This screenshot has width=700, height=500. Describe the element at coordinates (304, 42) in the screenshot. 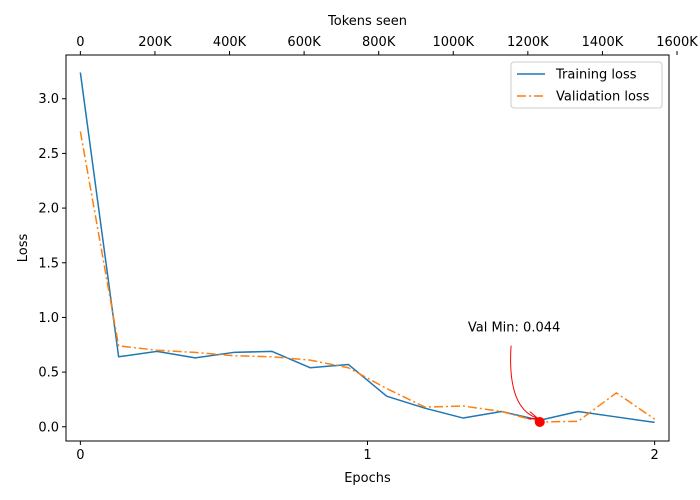

I see `top-tick-label: 600K` at that location.